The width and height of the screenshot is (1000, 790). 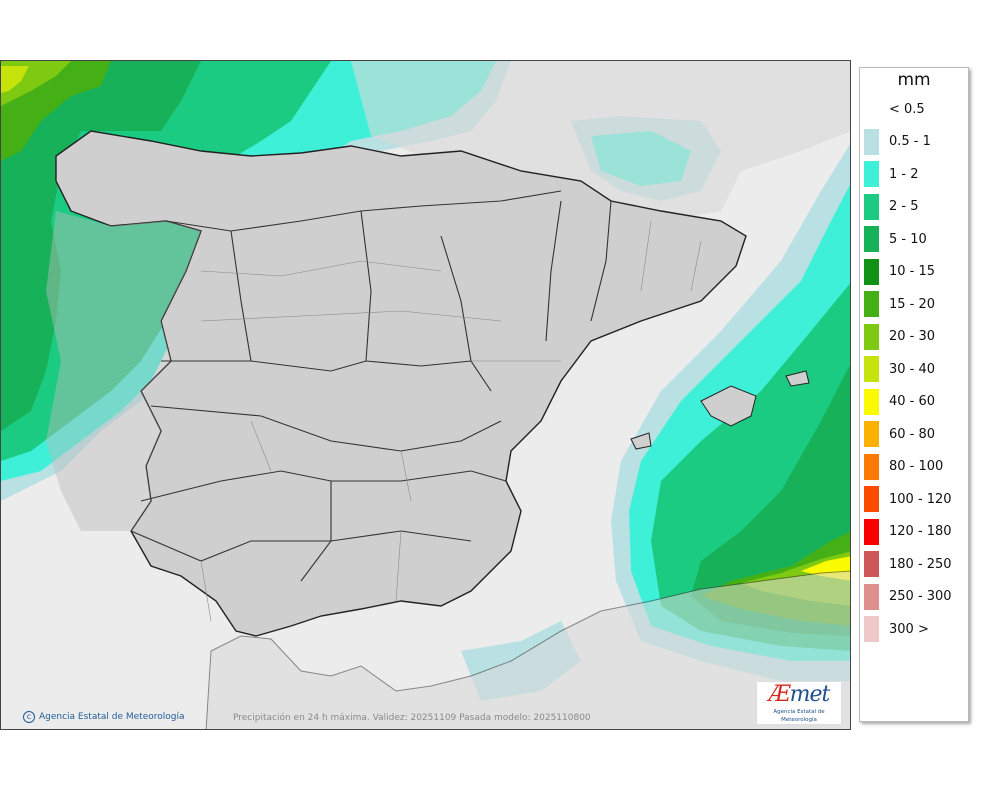 I want to click on legend-item: 100 - 120, so click(x=908, y=499).